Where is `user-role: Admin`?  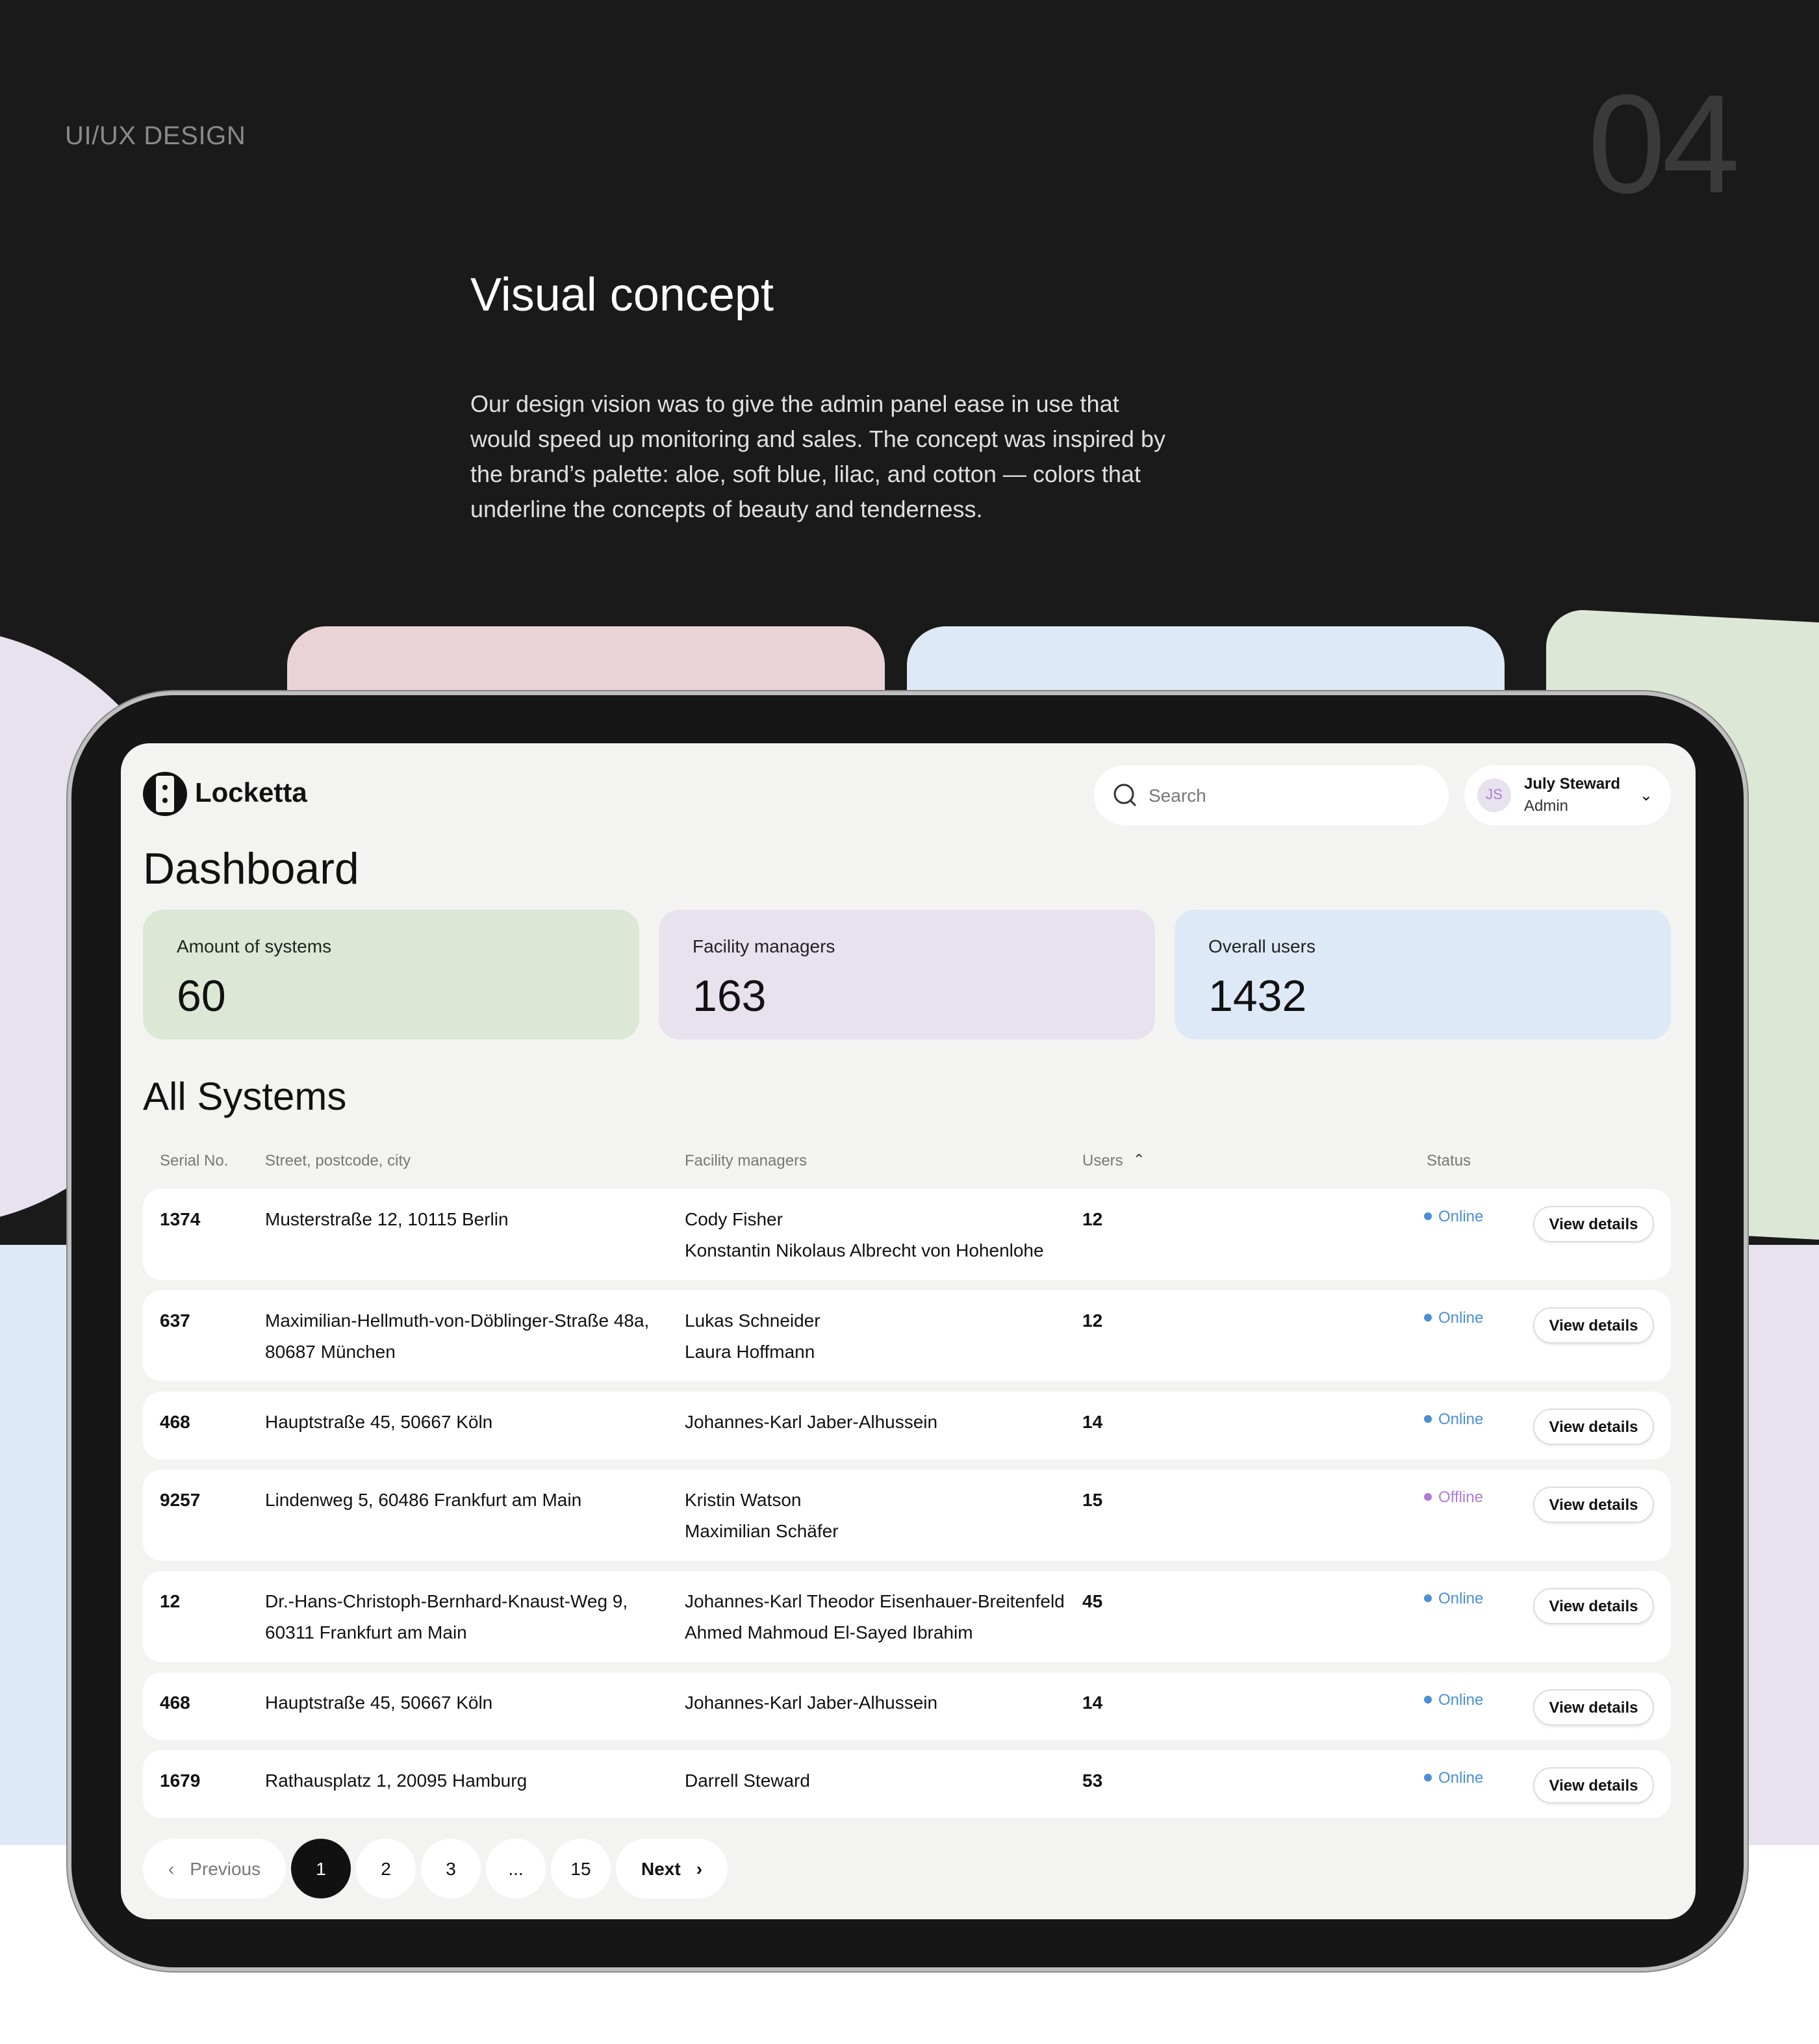
user-role: Admin is located at coordinates (1547, 806).